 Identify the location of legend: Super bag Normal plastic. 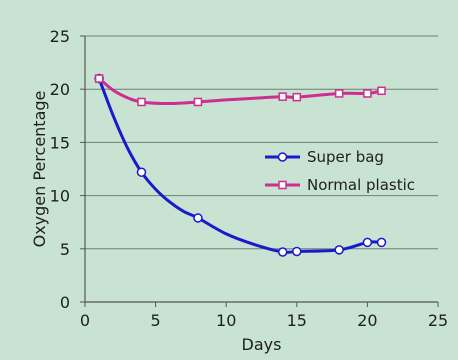
(340, 171).